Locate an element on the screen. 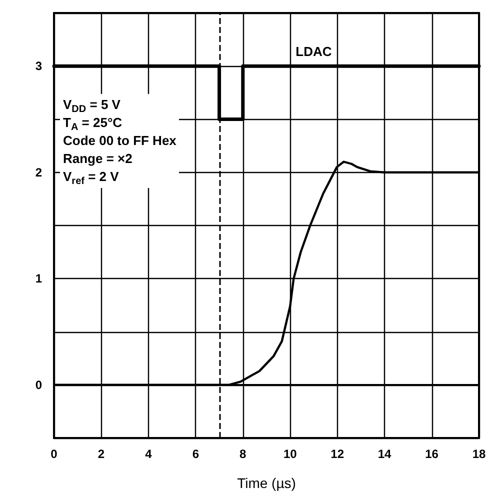 The height and width of the screenshot is (498, 494). y-tick-label: 2 is located at coordinates (38, 172).